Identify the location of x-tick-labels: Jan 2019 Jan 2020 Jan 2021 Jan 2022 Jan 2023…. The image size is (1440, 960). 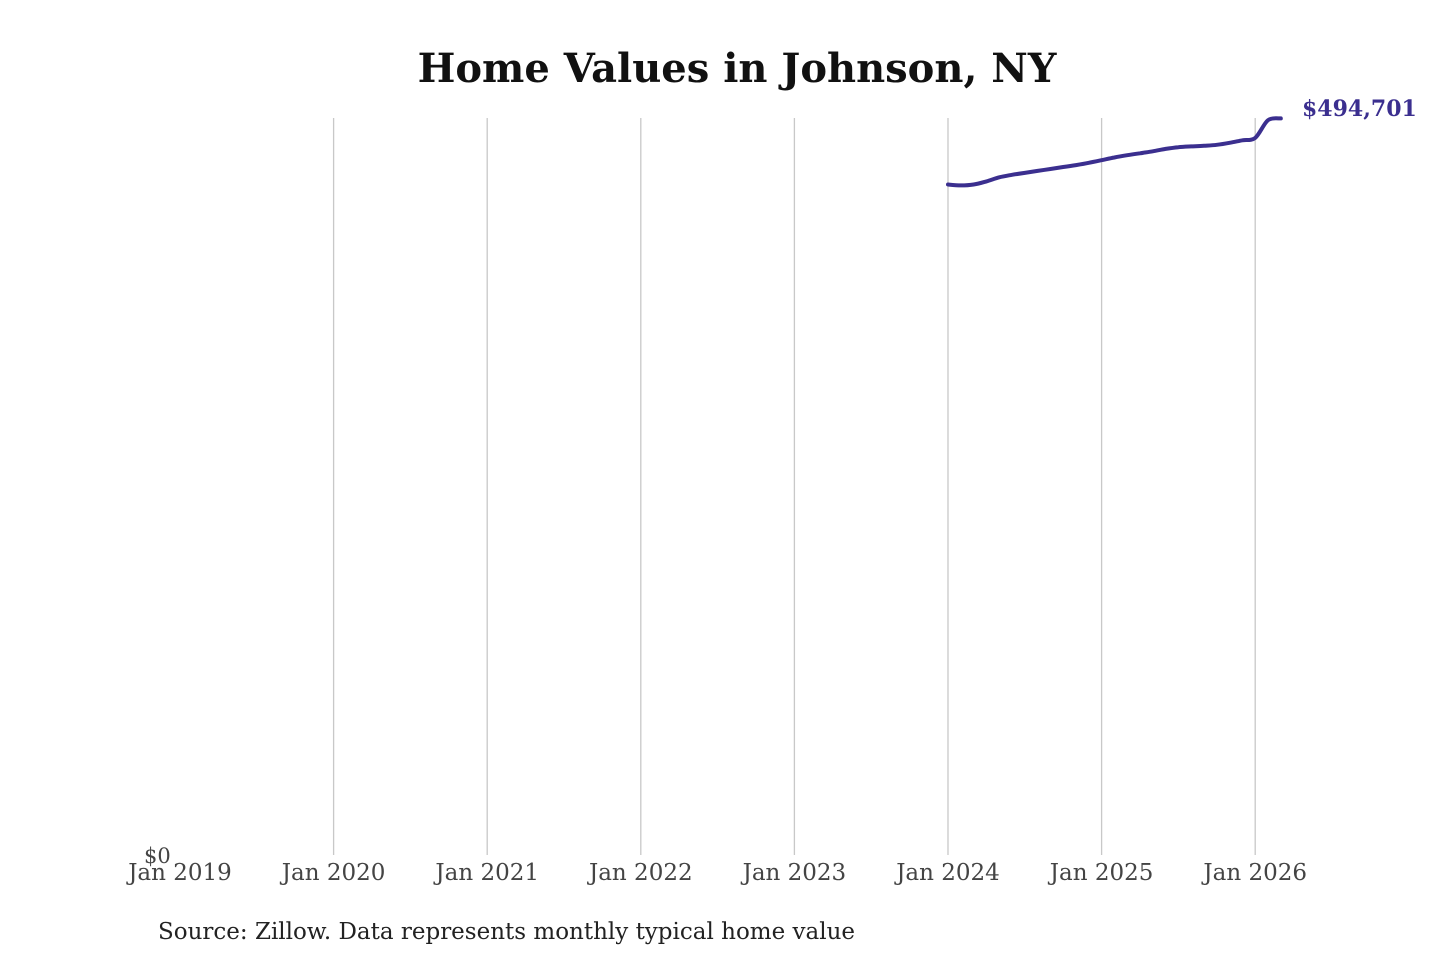
(716, 873).